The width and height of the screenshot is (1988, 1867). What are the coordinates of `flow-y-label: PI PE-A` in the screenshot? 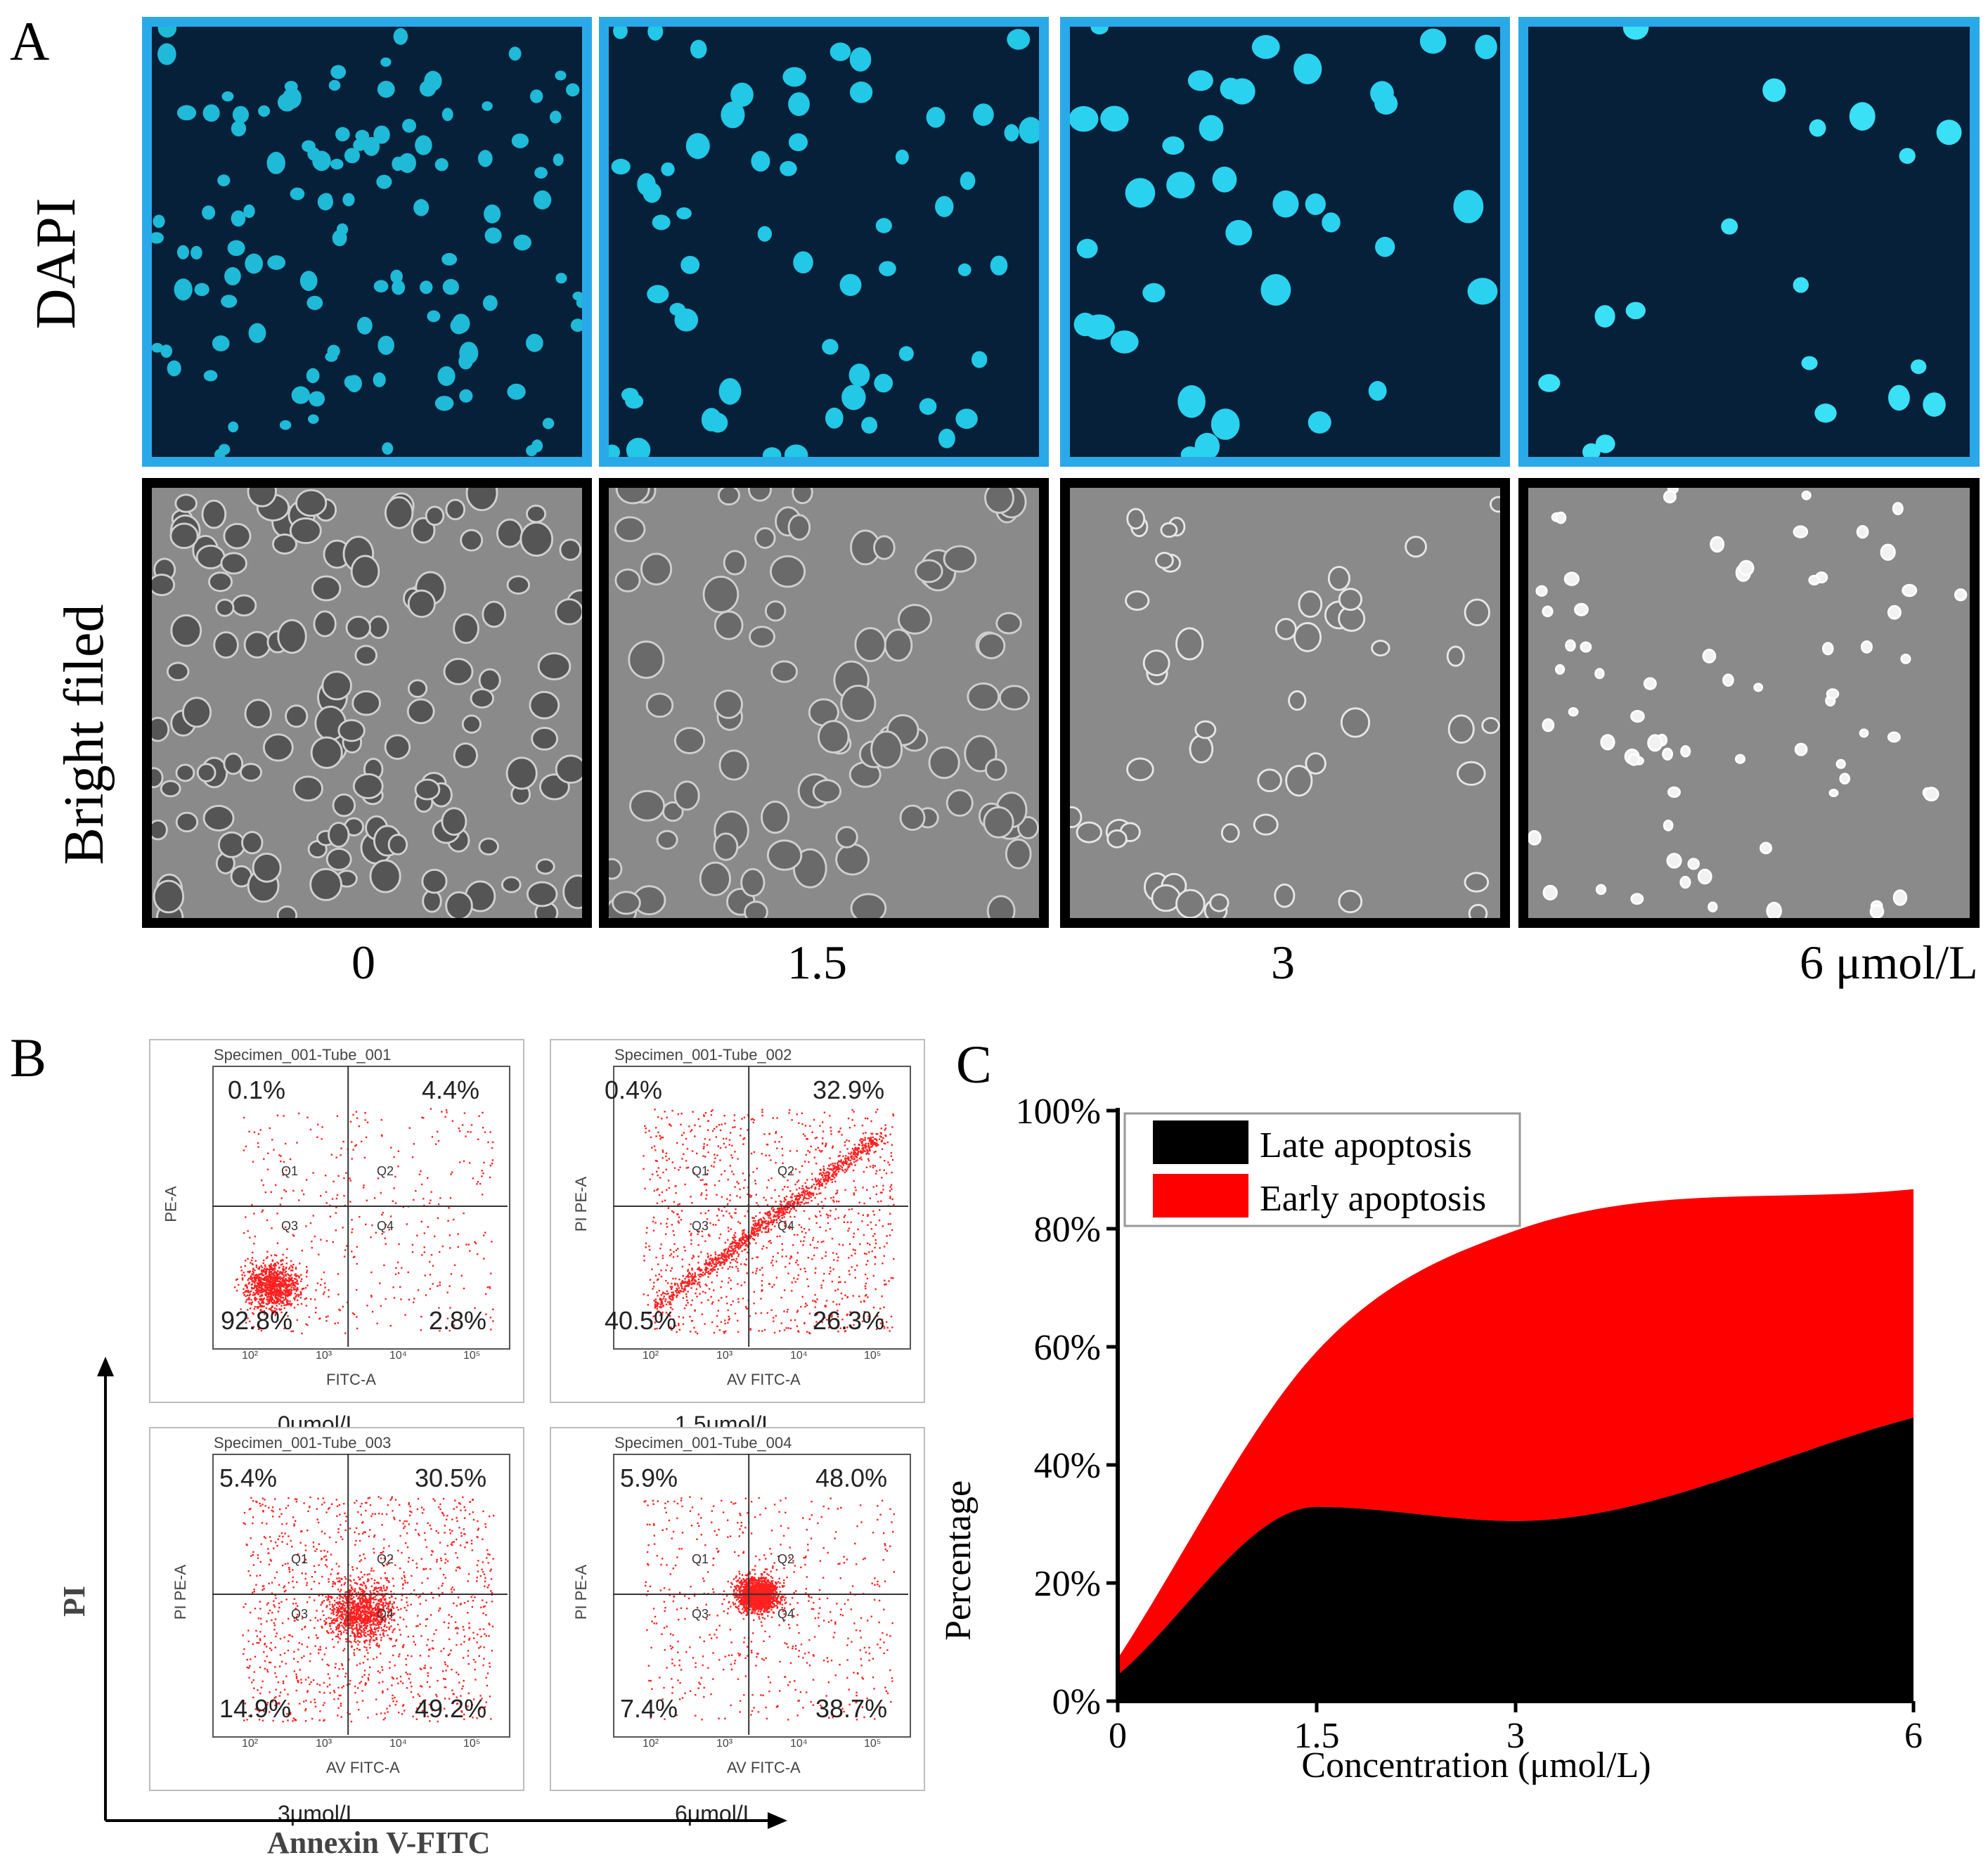 It's located at (581, 1204).